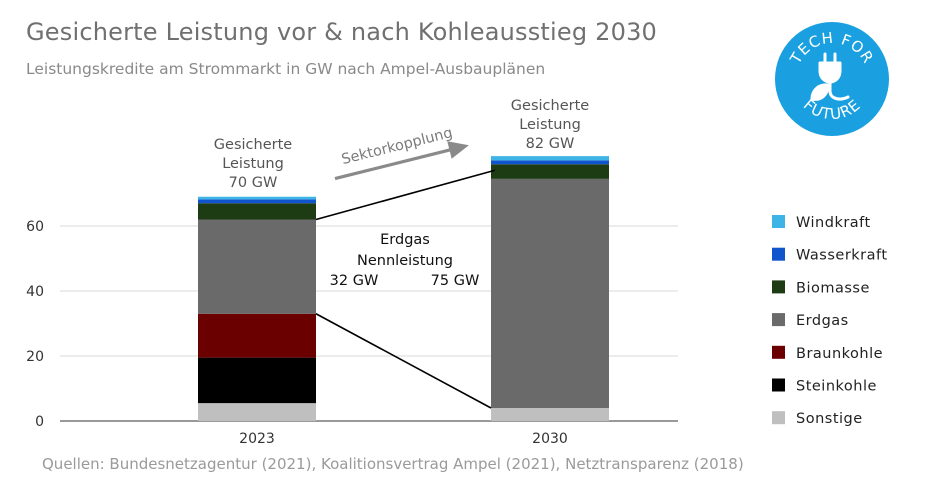  What do you see at coordinates (455, 281) in the screenshot?
I see `gas-annotation-2030: 75 GW` at bounding box center [455, 281].